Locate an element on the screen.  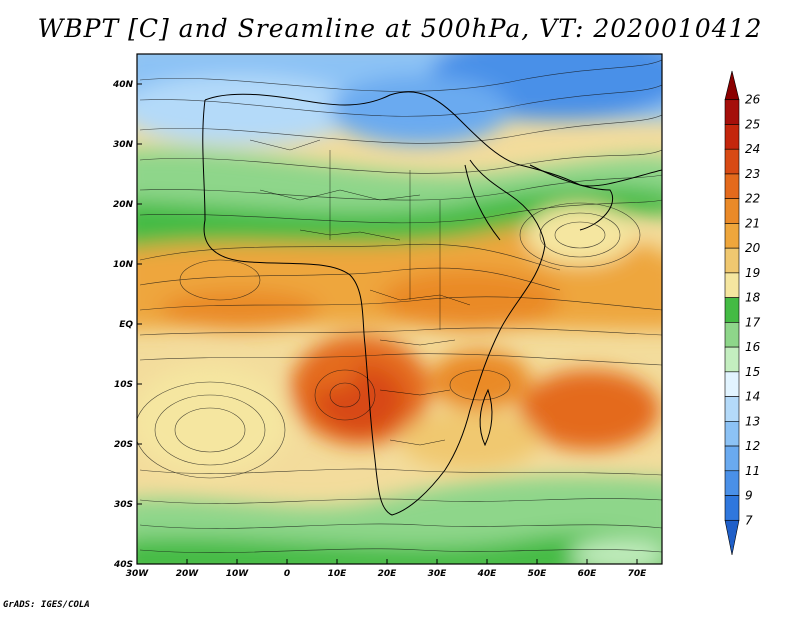
x-tick-label: 30E is located at coordinates (438, 574).